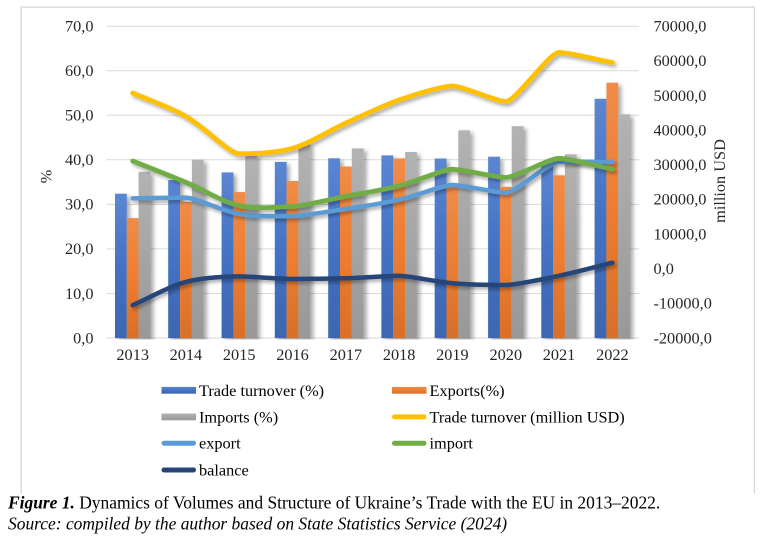 This screenshot has width=760, height=546. What do you see at coordinates (220, 443) in the screenshot?
I see `svg-text: export` at bounding box center [220, 443].